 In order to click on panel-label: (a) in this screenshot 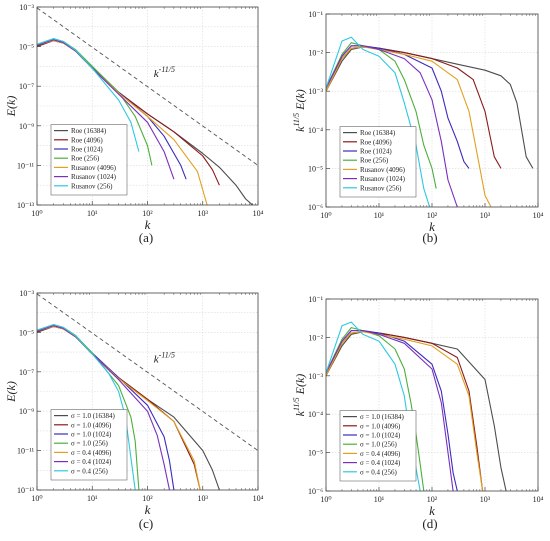, I will do `click(146, 237)`.